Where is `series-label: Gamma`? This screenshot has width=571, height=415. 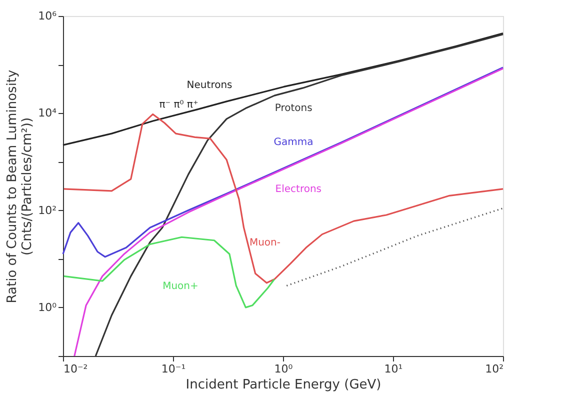
series-label: Gamma is located at coordinates (294, 142).